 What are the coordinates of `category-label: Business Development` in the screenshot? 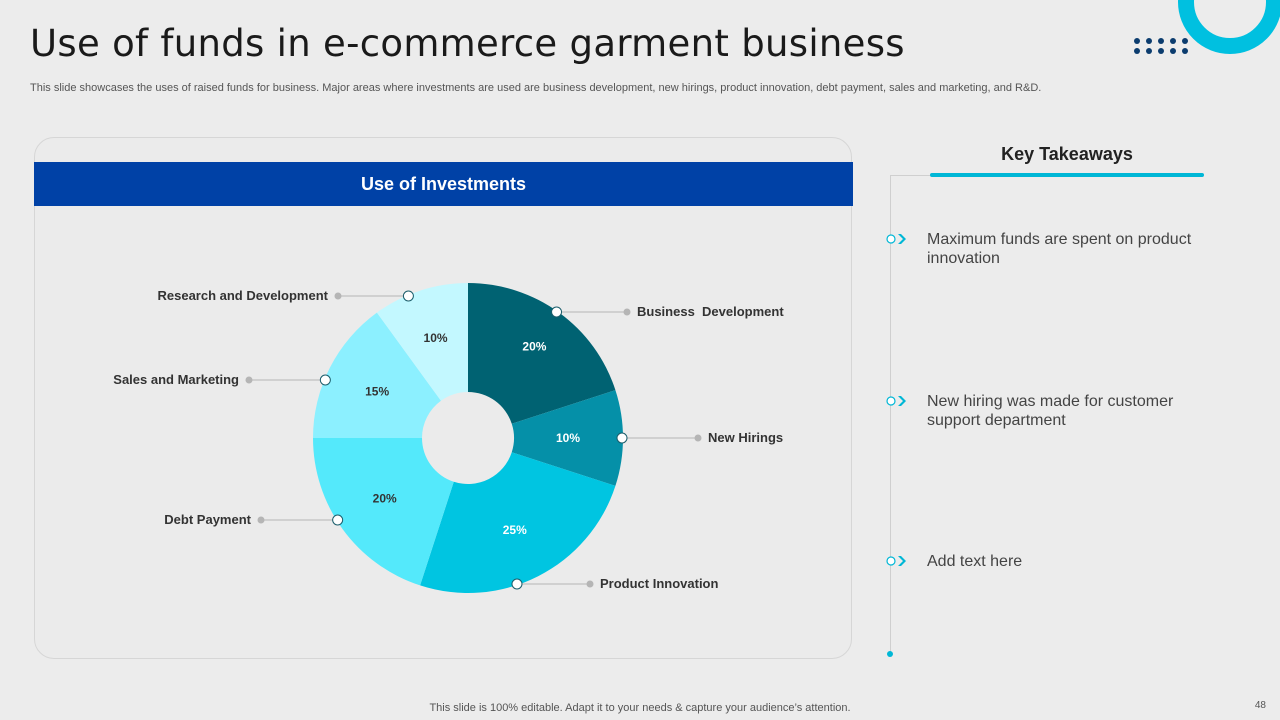 It's located at (710, 311).